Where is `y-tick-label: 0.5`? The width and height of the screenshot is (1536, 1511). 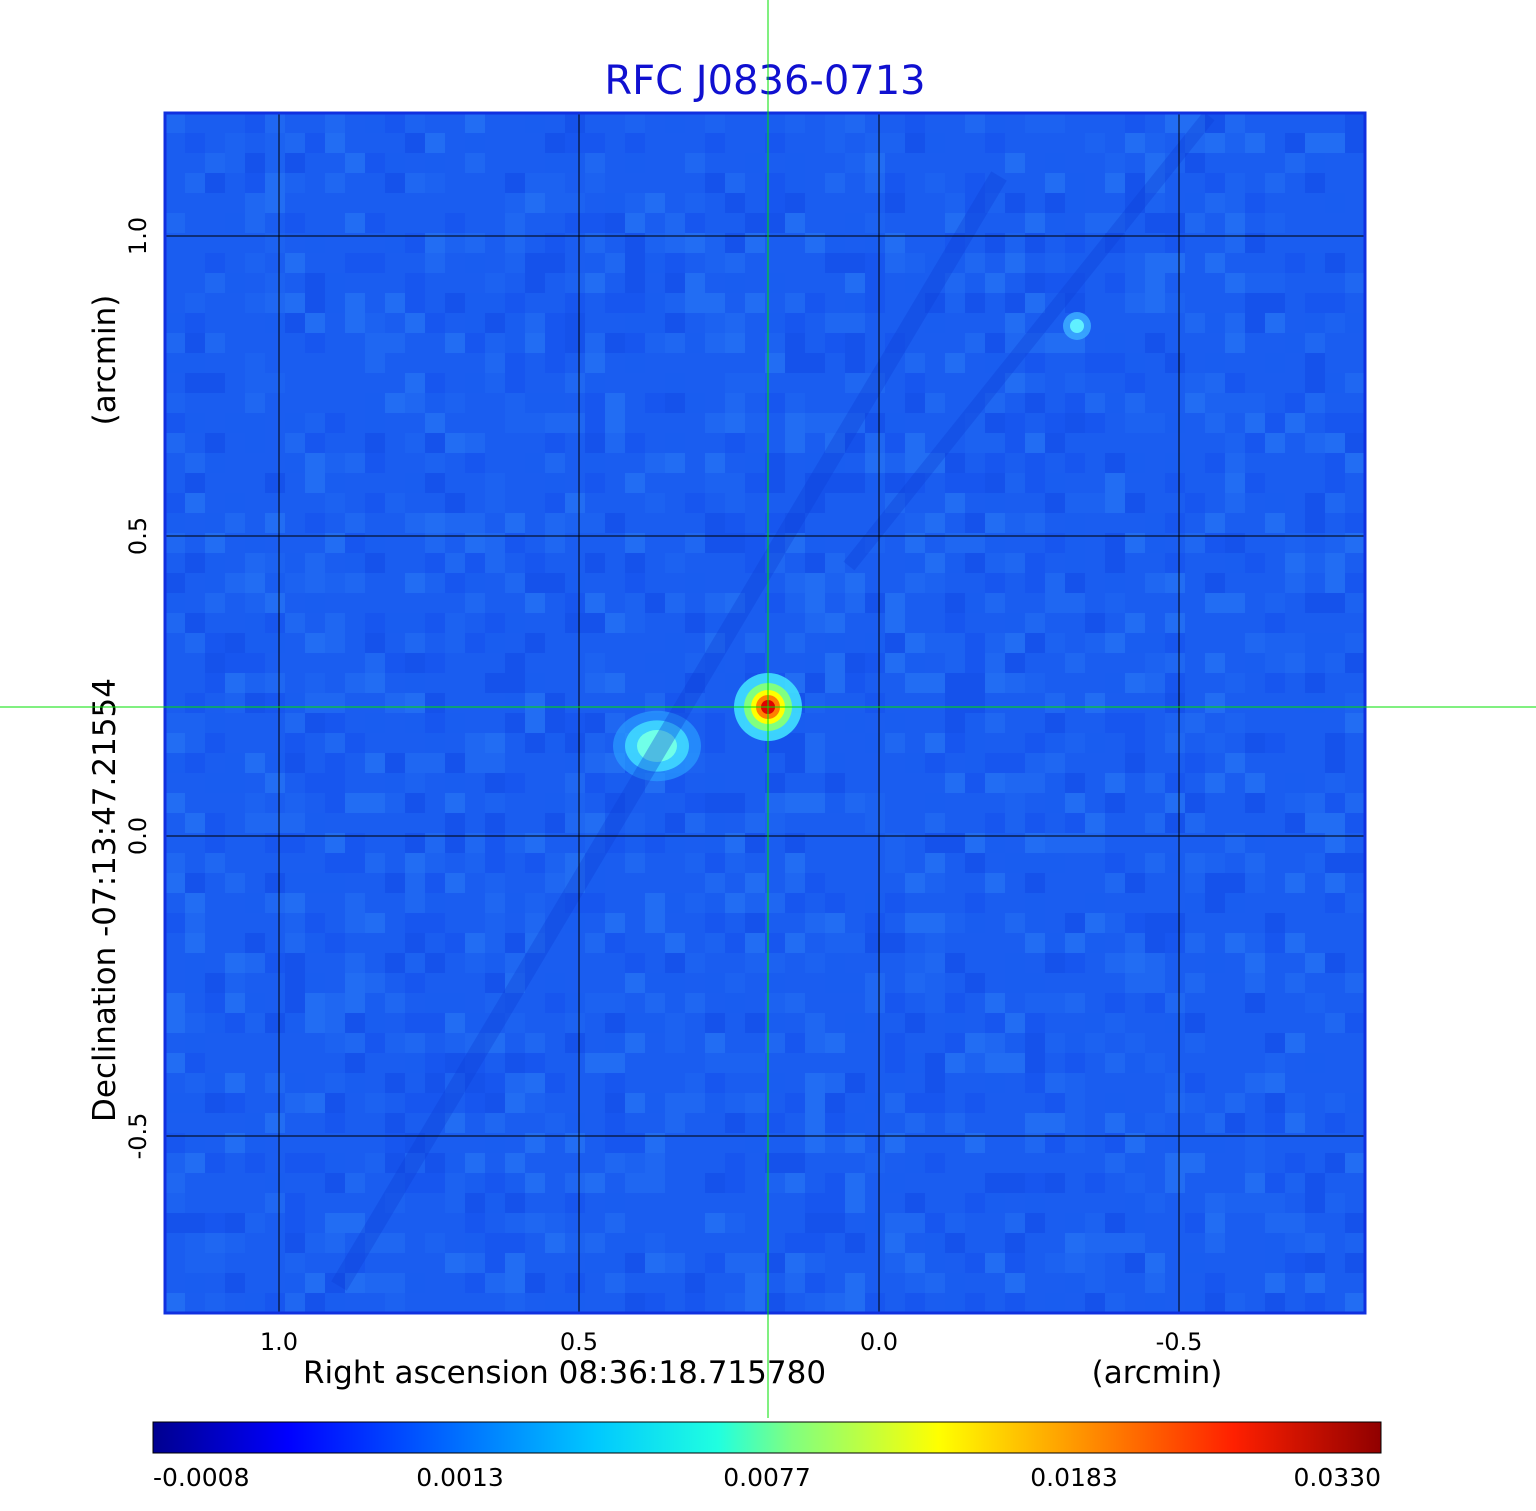
y-tick-label: 0.5 is located at coordinates (138, 536).